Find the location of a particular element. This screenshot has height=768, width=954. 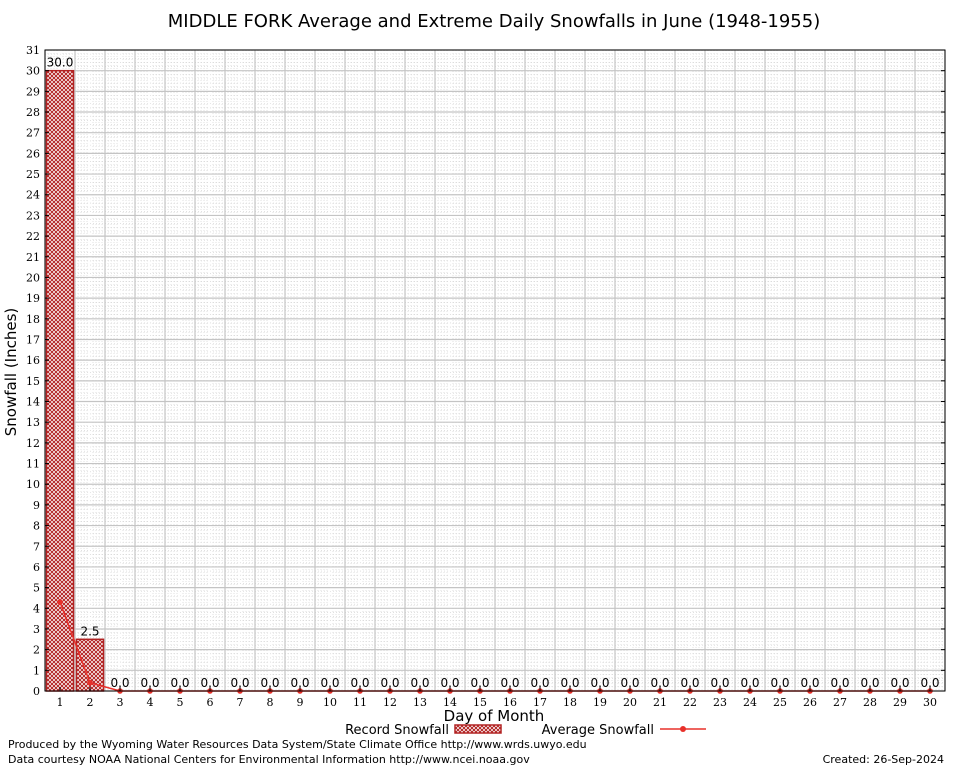

legend: Record Snowfall Average Snowfall is located at coordinates (525, 730).